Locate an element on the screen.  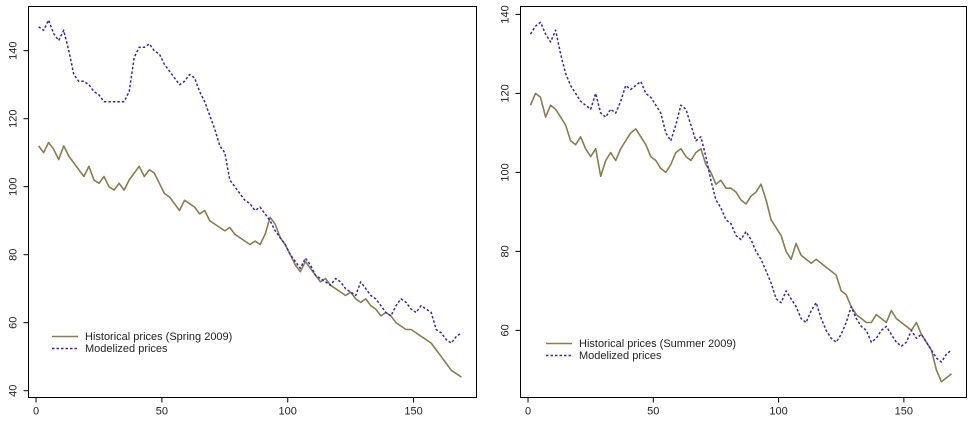
y-axis: 60 80 100 120 140 is located at coordinates (510, 170).